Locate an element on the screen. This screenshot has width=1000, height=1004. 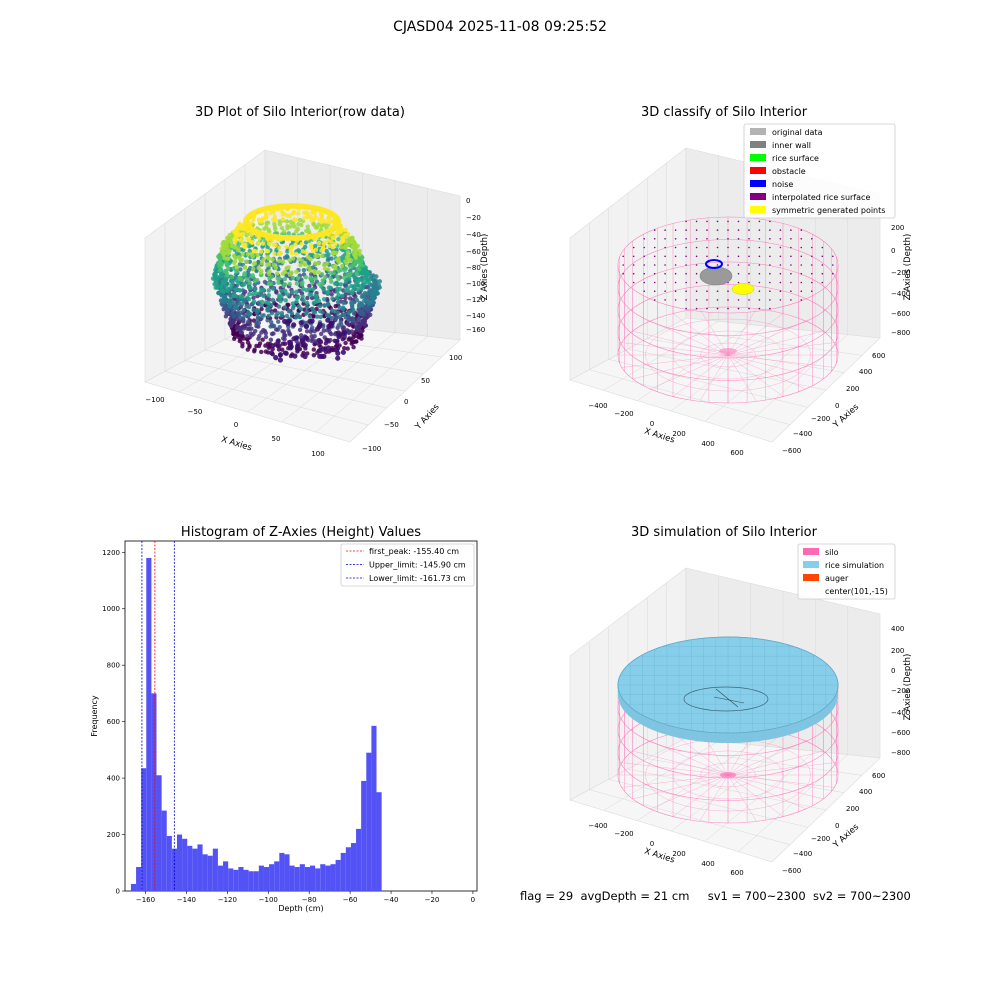
x-tick-label: −140 is located at coordinates (186, 900).